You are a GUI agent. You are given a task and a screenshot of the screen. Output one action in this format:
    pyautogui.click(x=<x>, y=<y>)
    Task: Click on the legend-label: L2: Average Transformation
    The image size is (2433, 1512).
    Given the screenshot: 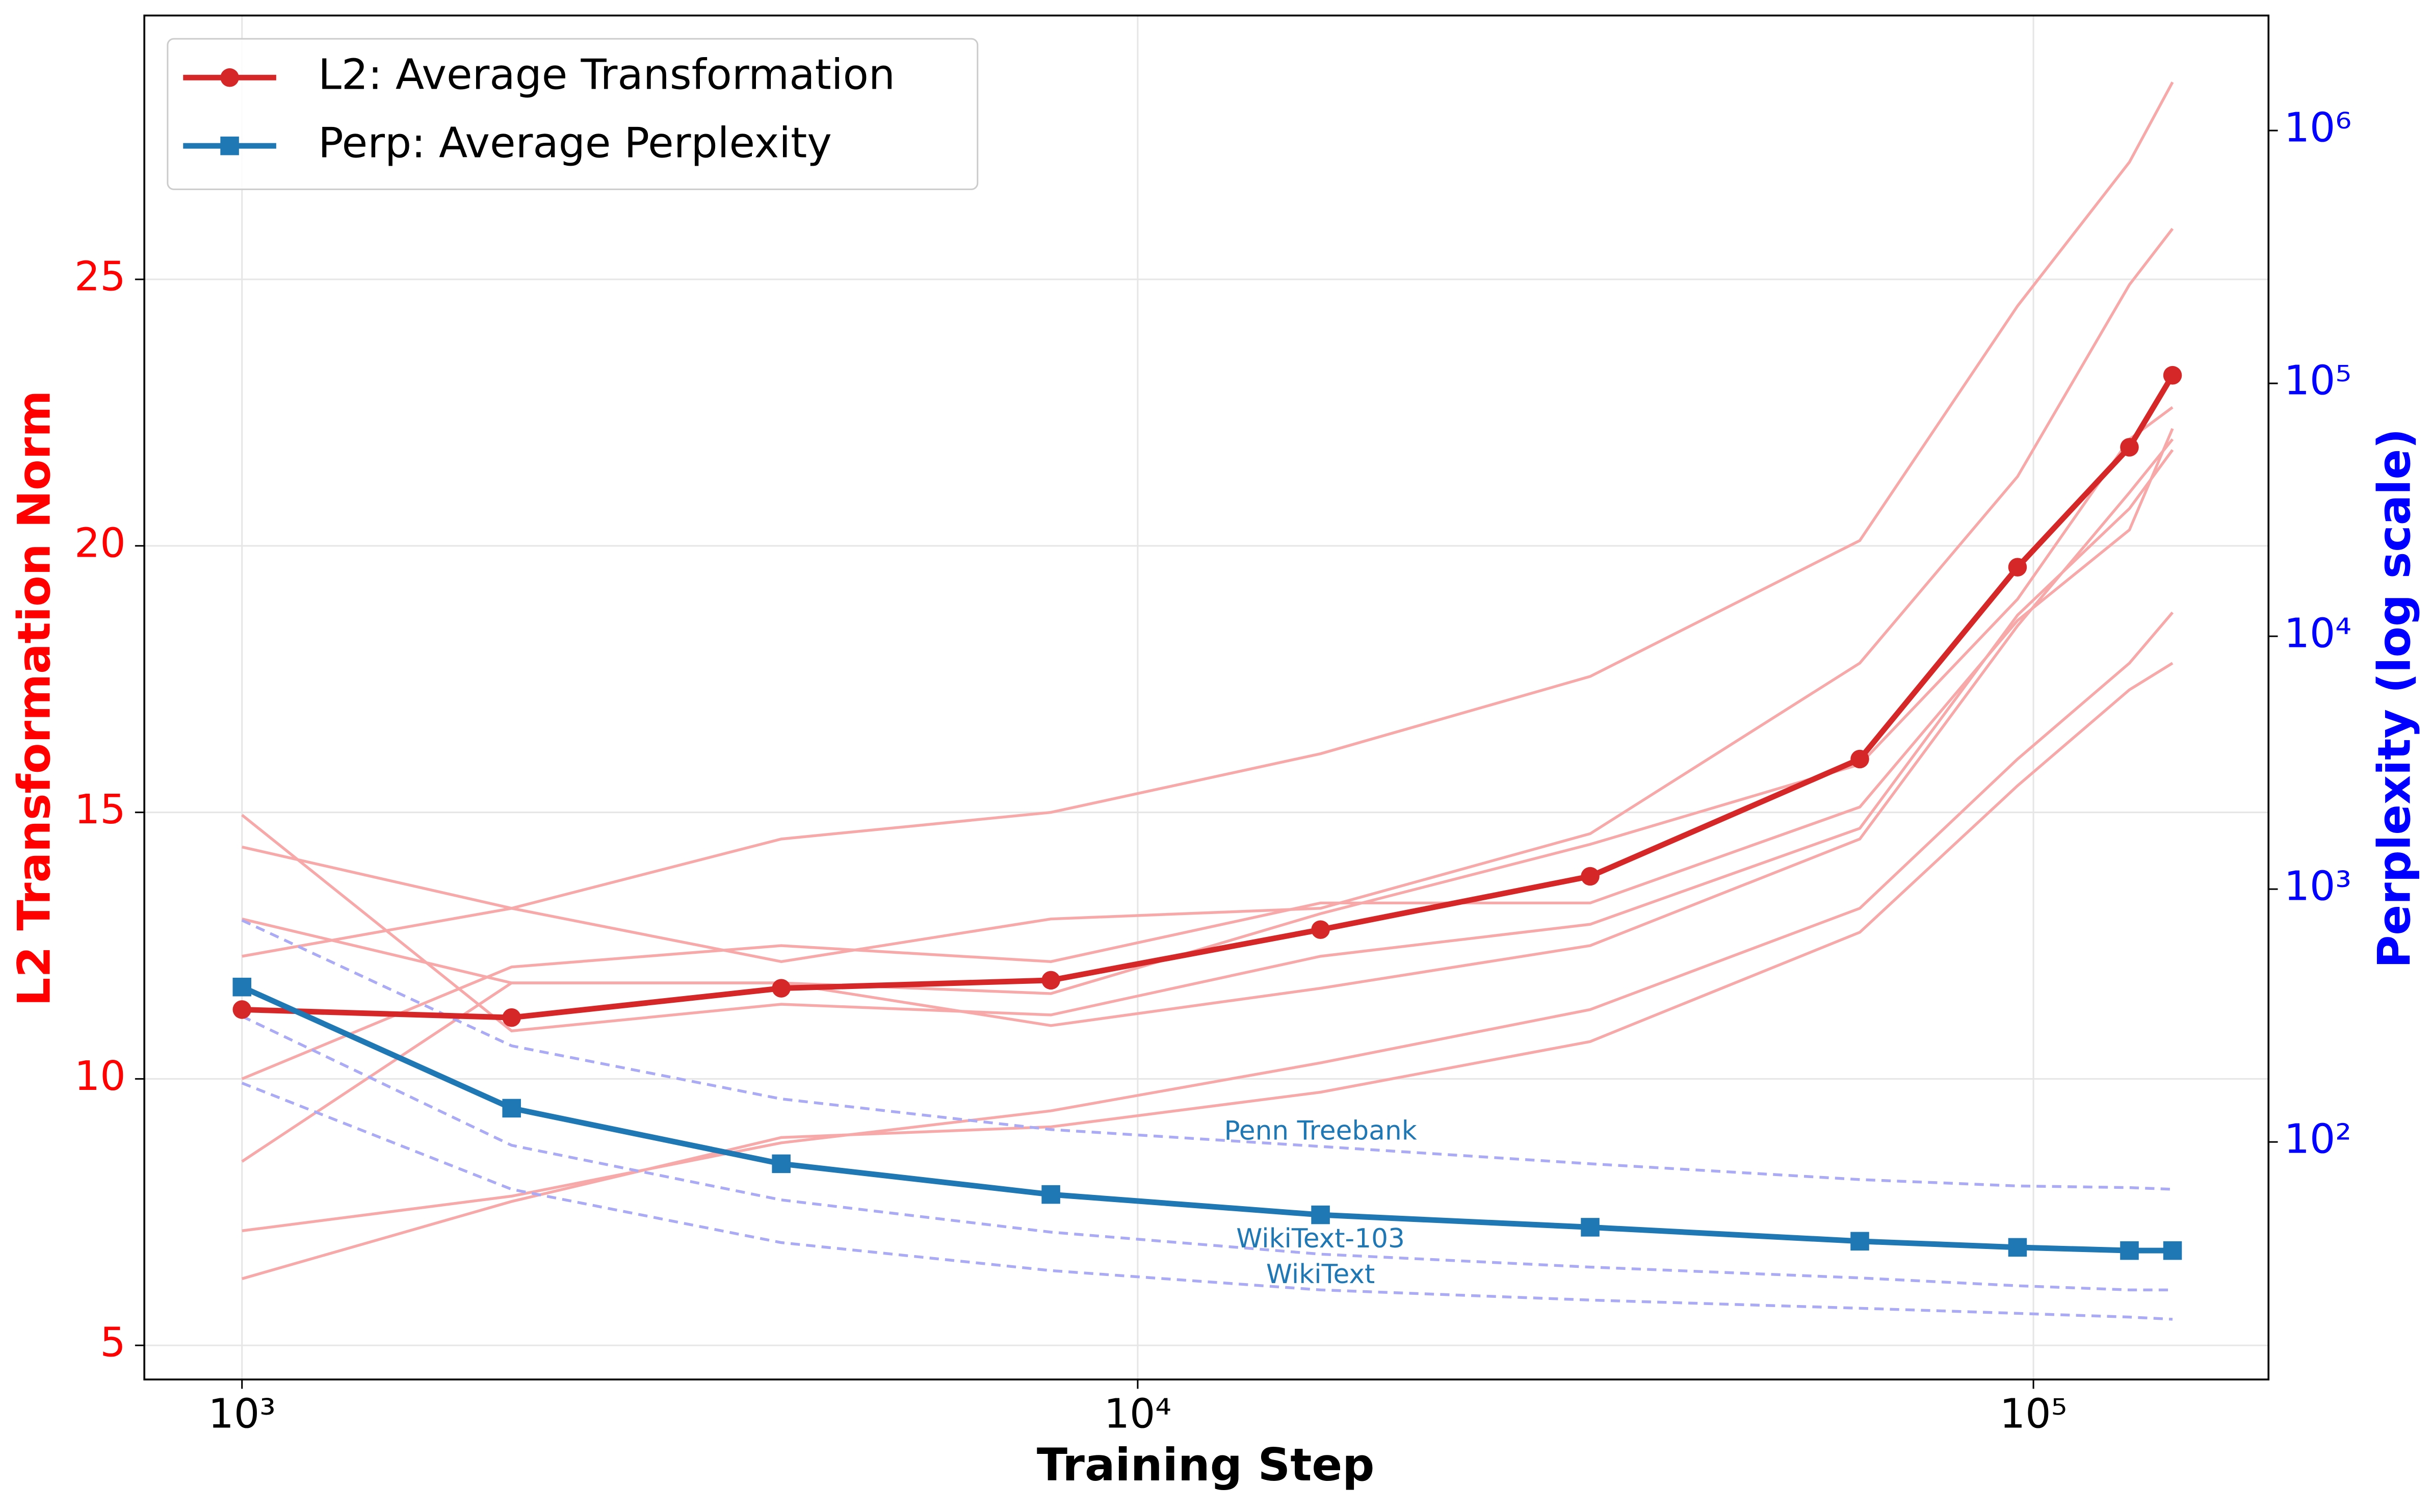 What is the action you would take?
    pyautogui.click(x=606, y=75)
    